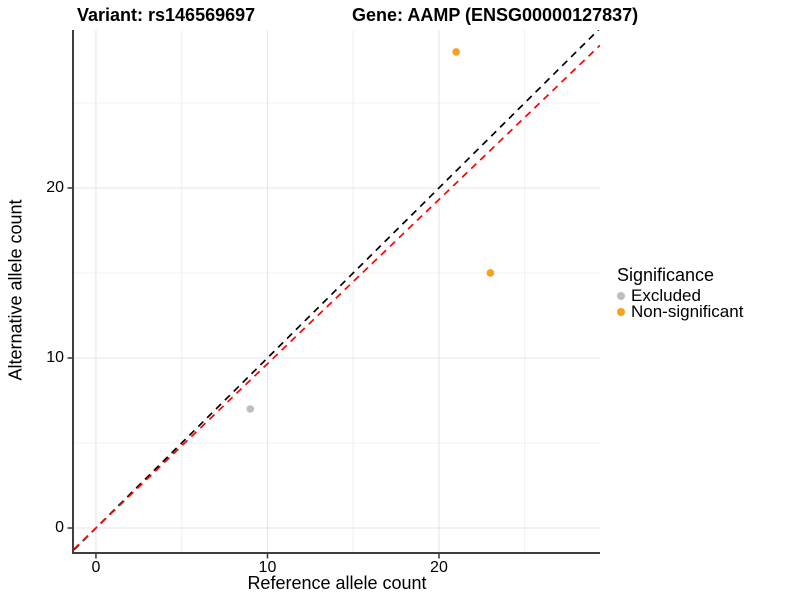 This screenshot has width=800, height=600. I want to click on x-axis-title: Reference allele count, so click(337, 583).